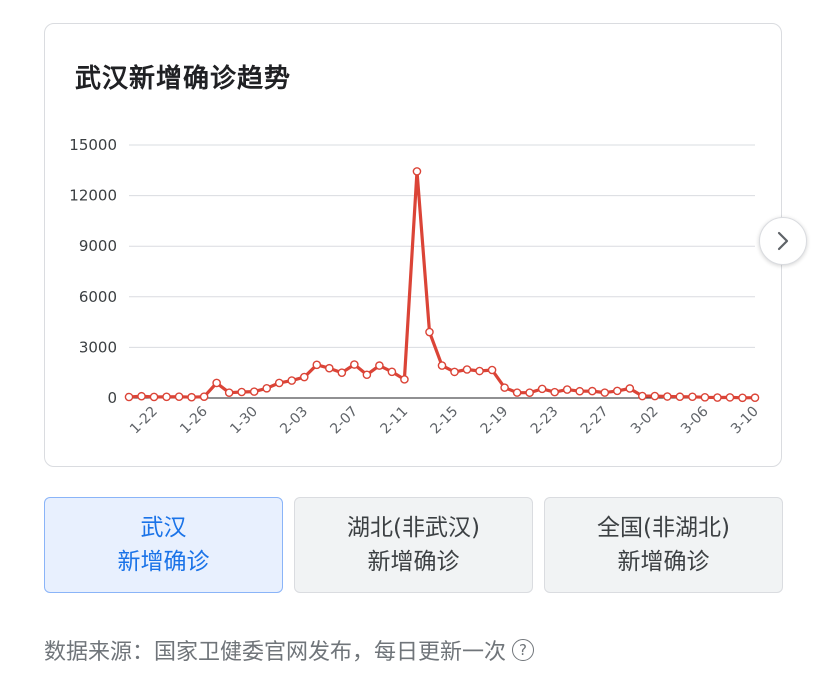 This screenshot has width=828, height=686. What do you see at coordinates (344, 421) in the screenshot?
I see `x-tick-label: 2-07` at bounding box center [344, 421].